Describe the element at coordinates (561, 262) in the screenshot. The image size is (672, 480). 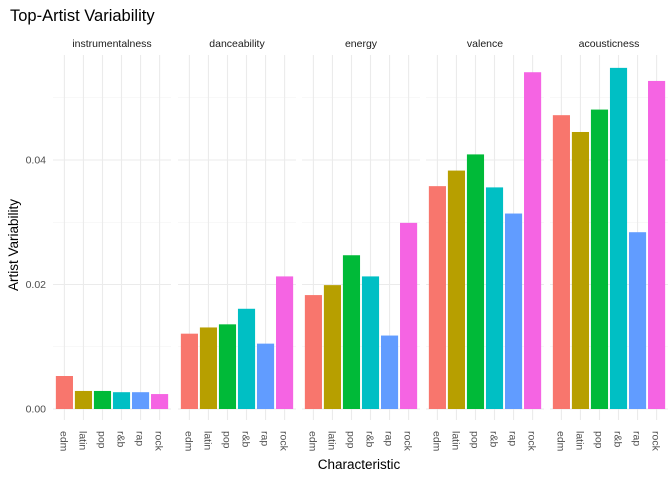
I see `bar-acousticness-edm` at that location.